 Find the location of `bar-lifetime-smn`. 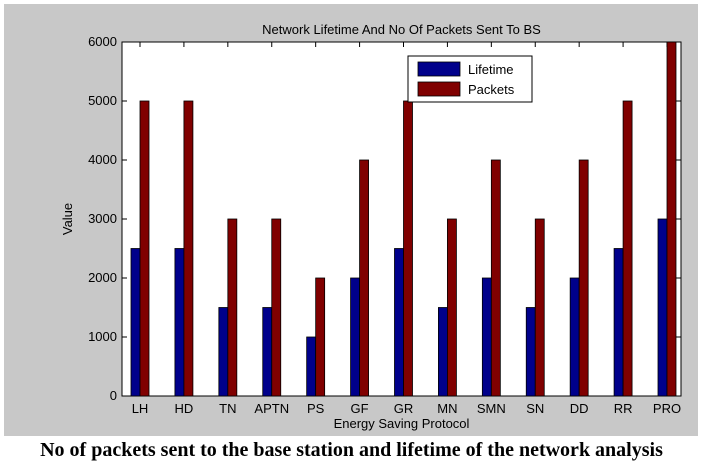

bar-lifetime-smn is located at coordinates (486, 337).